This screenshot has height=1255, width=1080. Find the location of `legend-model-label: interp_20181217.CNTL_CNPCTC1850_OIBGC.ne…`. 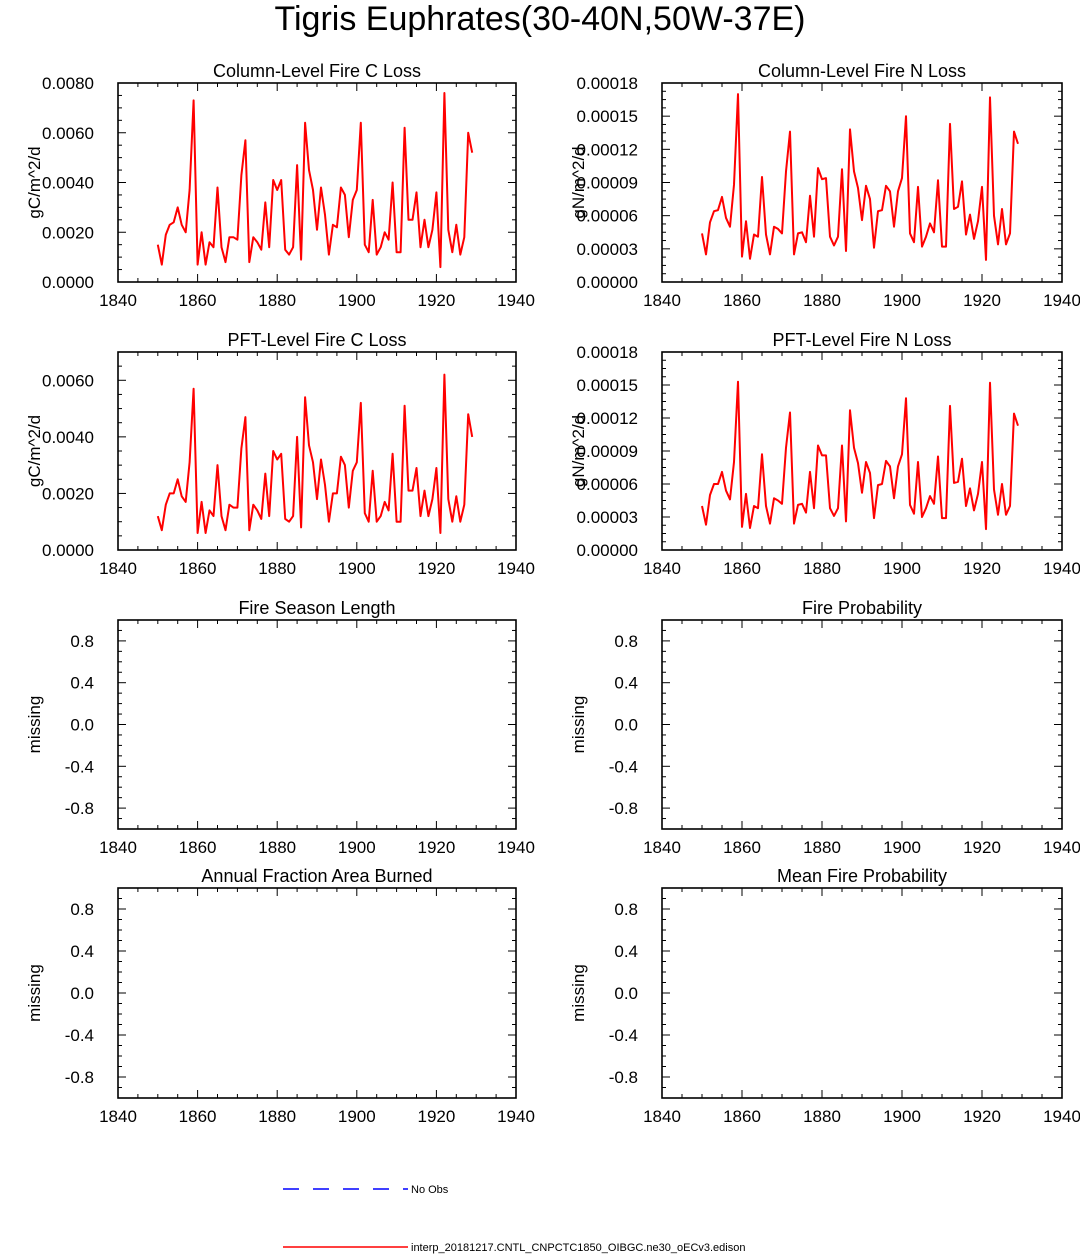

legend-model-label: interp_20181217.CNTL_CNPCTC1850_OIBGC.ne… is located at coordinates (578, 1248).